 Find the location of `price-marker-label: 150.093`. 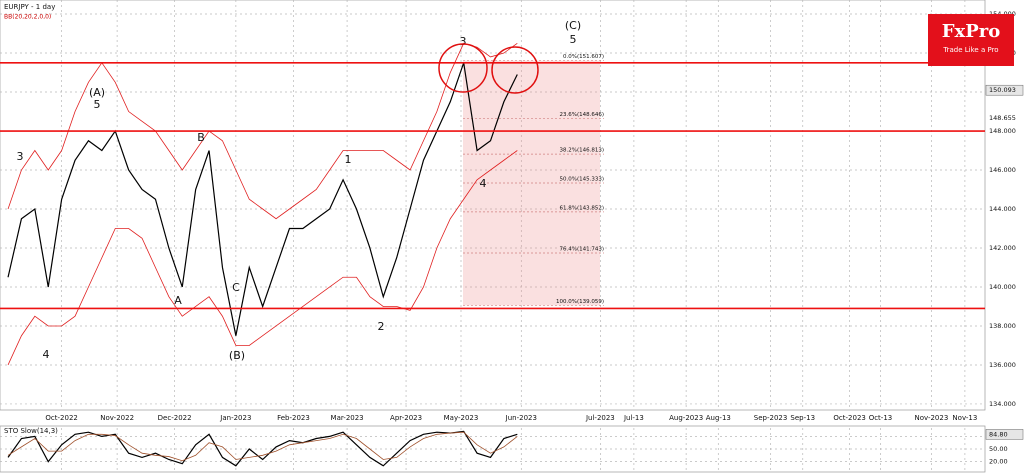

price-marker-label: 150.093 is located at coordinates (1002, 90).